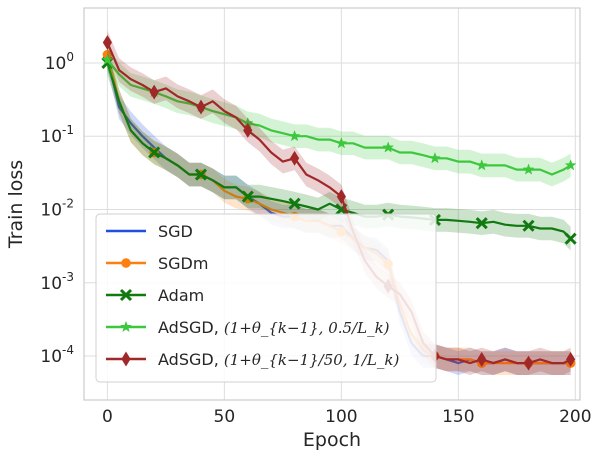  I want to click on legend-item: Adam, so click(155, 295).